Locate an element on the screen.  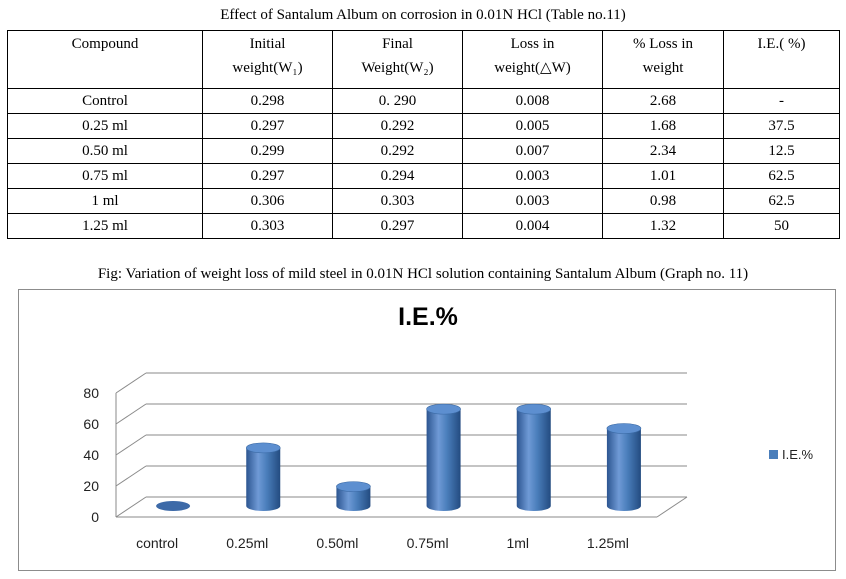
header-line: Compound is located at coordinates (105, 44).